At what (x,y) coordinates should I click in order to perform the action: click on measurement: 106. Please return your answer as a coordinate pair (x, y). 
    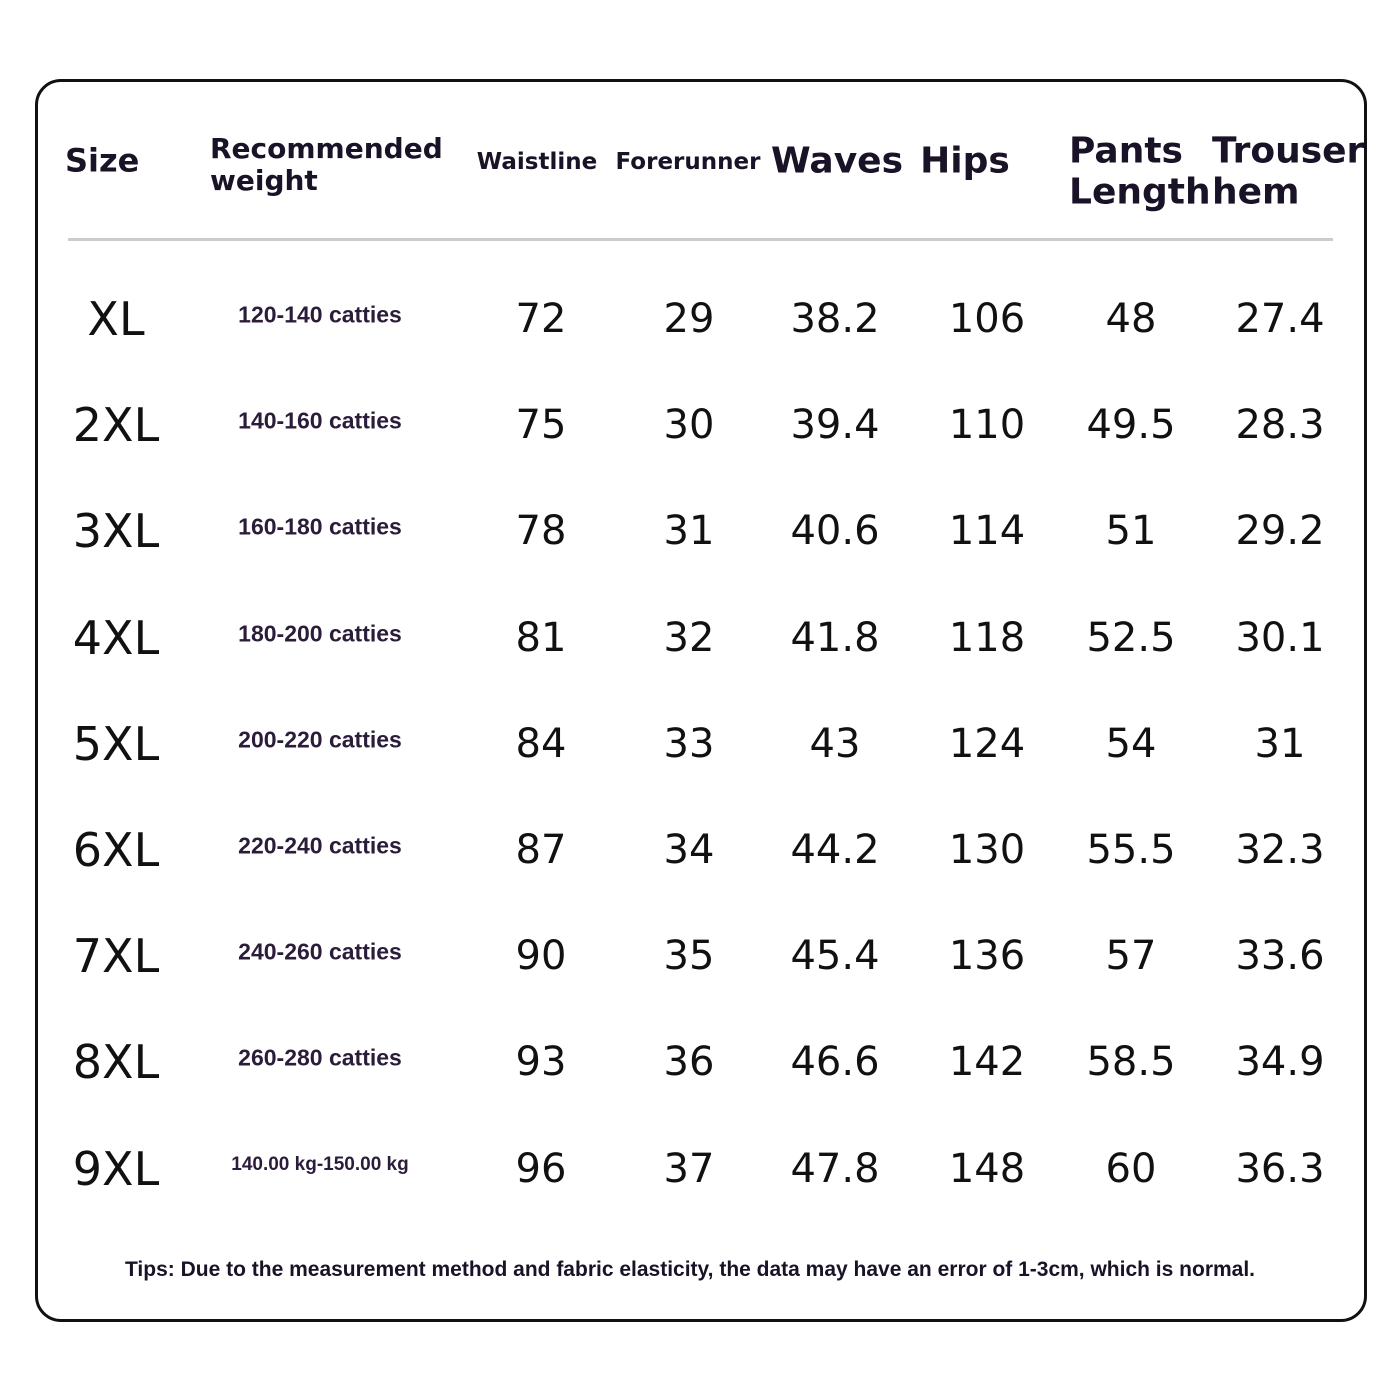
    Looking at the image, I should click on (987, 319).